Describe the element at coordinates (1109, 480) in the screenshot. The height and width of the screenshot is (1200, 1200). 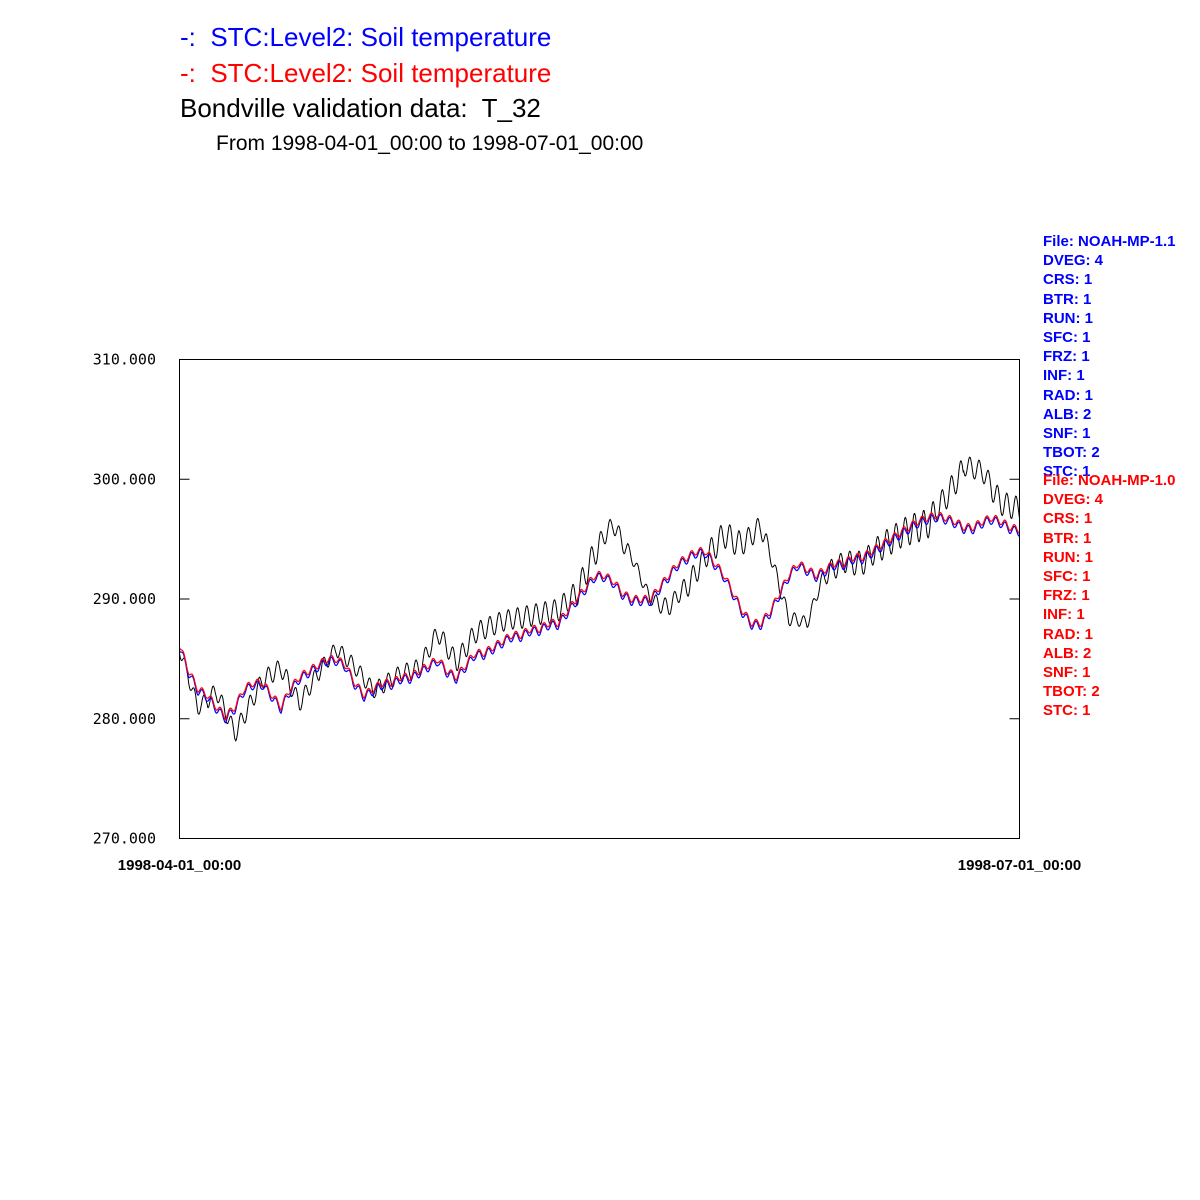
I see `info-line: File: NOAH-MP-1.0` at that location.